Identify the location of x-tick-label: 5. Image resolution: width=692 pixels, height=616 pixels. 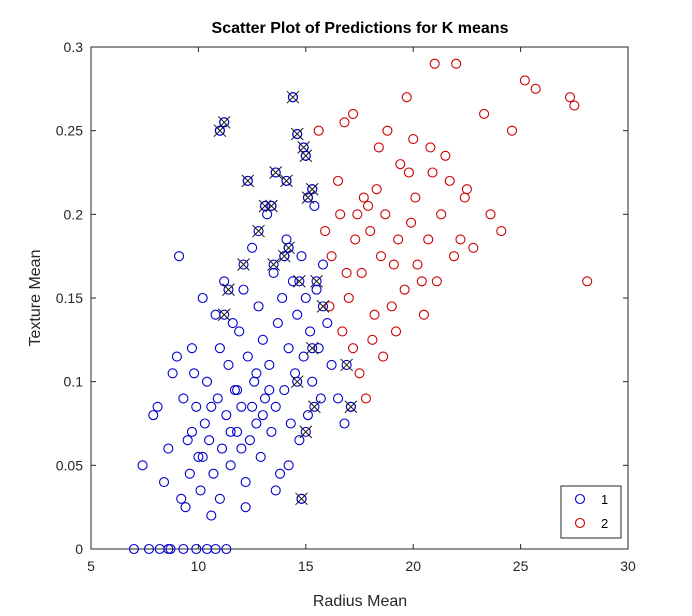
(91, 566).